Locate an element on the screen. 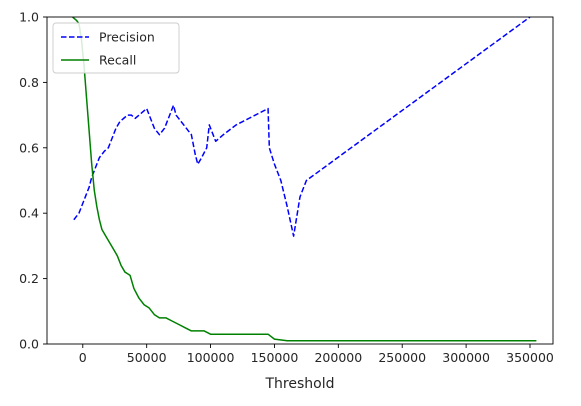  x-tick-label: 350000 is located at coordinates (530, 357).